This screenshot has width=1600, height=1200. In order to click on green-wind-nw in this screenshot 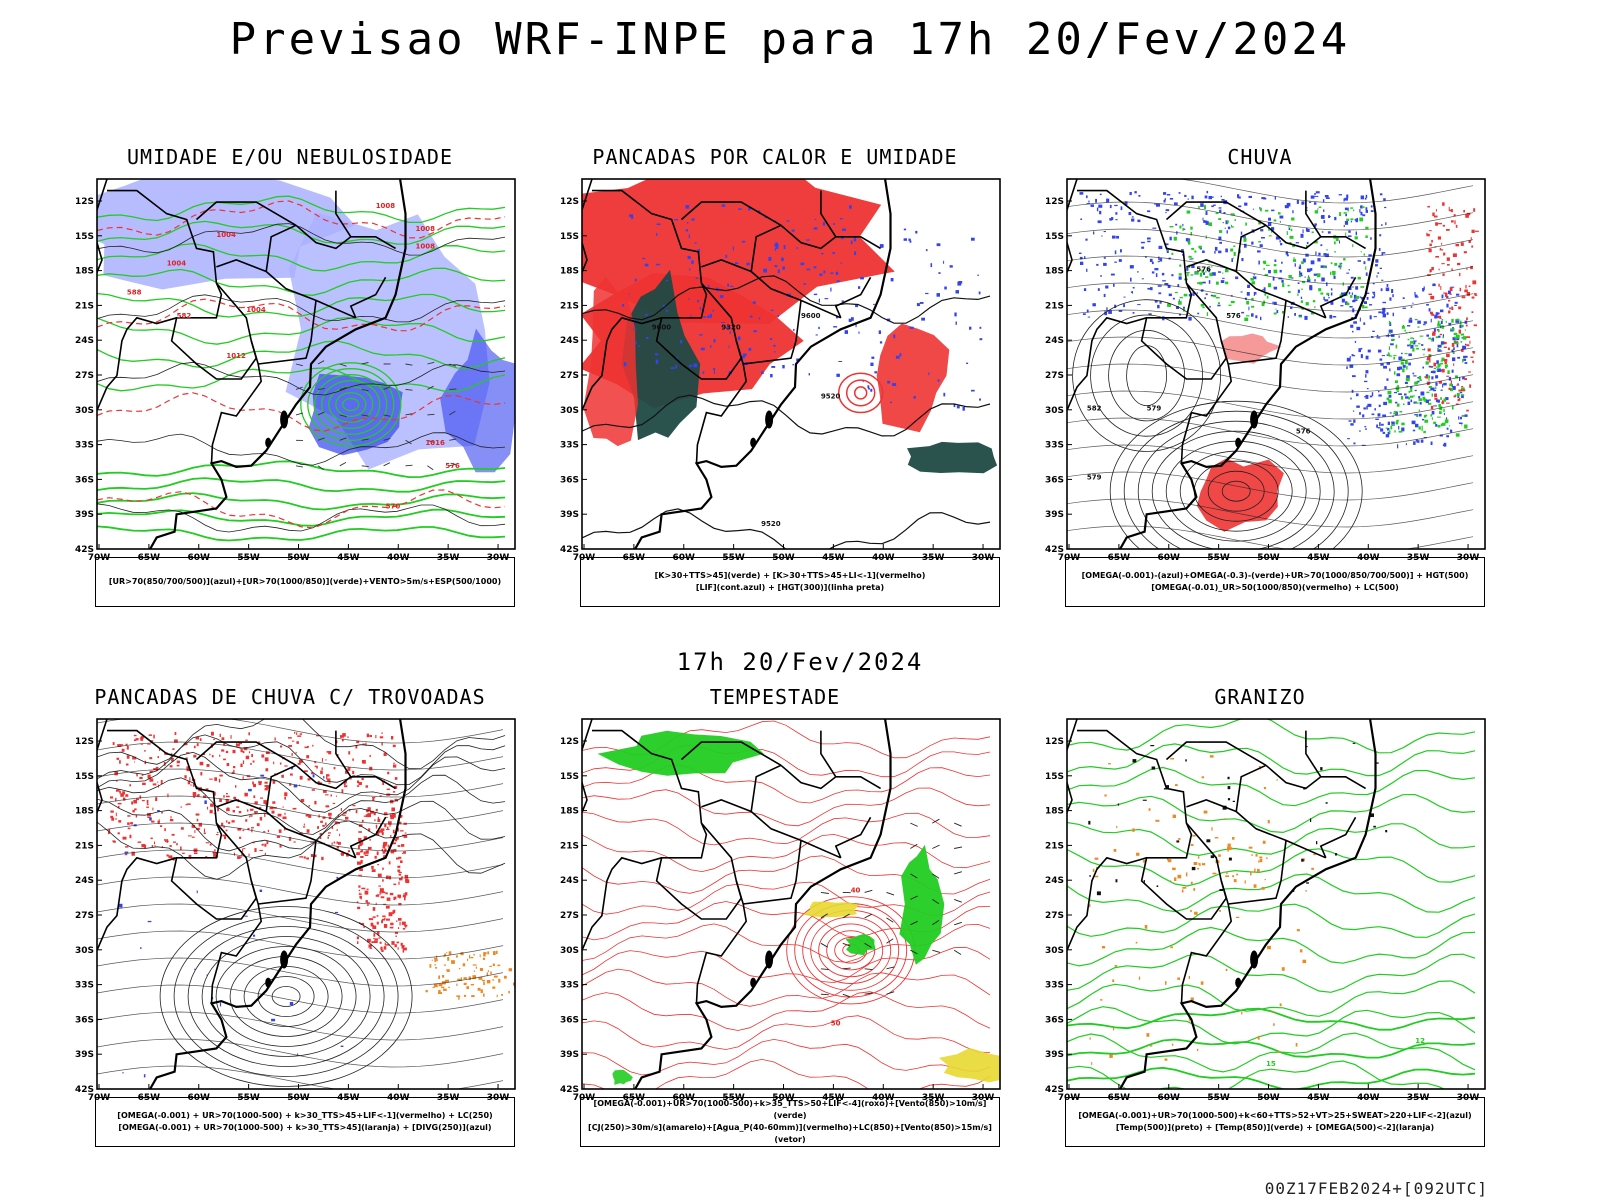, I will do `click(680, 753)`.